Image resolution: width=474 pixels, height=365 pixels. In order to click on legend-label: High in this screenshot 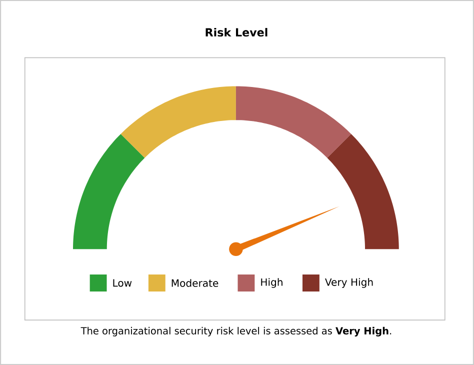, I will do `click(271, 283)`.